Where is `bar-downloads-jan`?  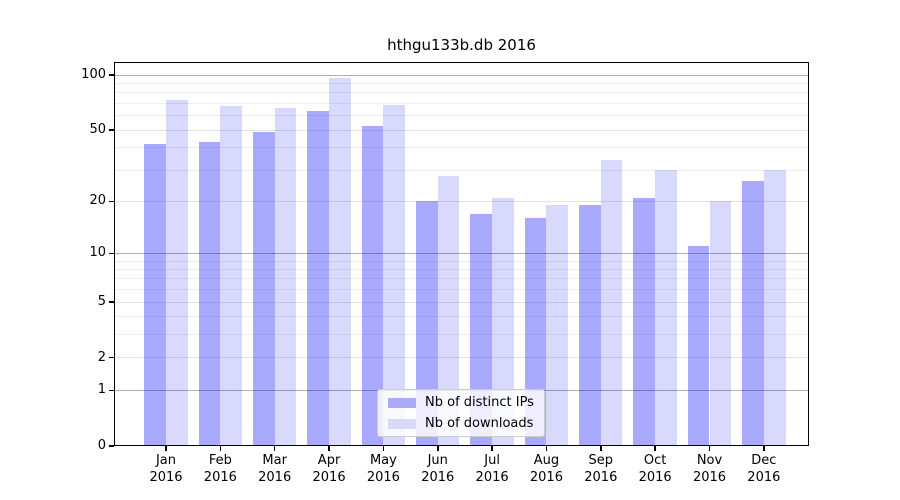
bar-downloads-jan is located at coordinates (177, 273).